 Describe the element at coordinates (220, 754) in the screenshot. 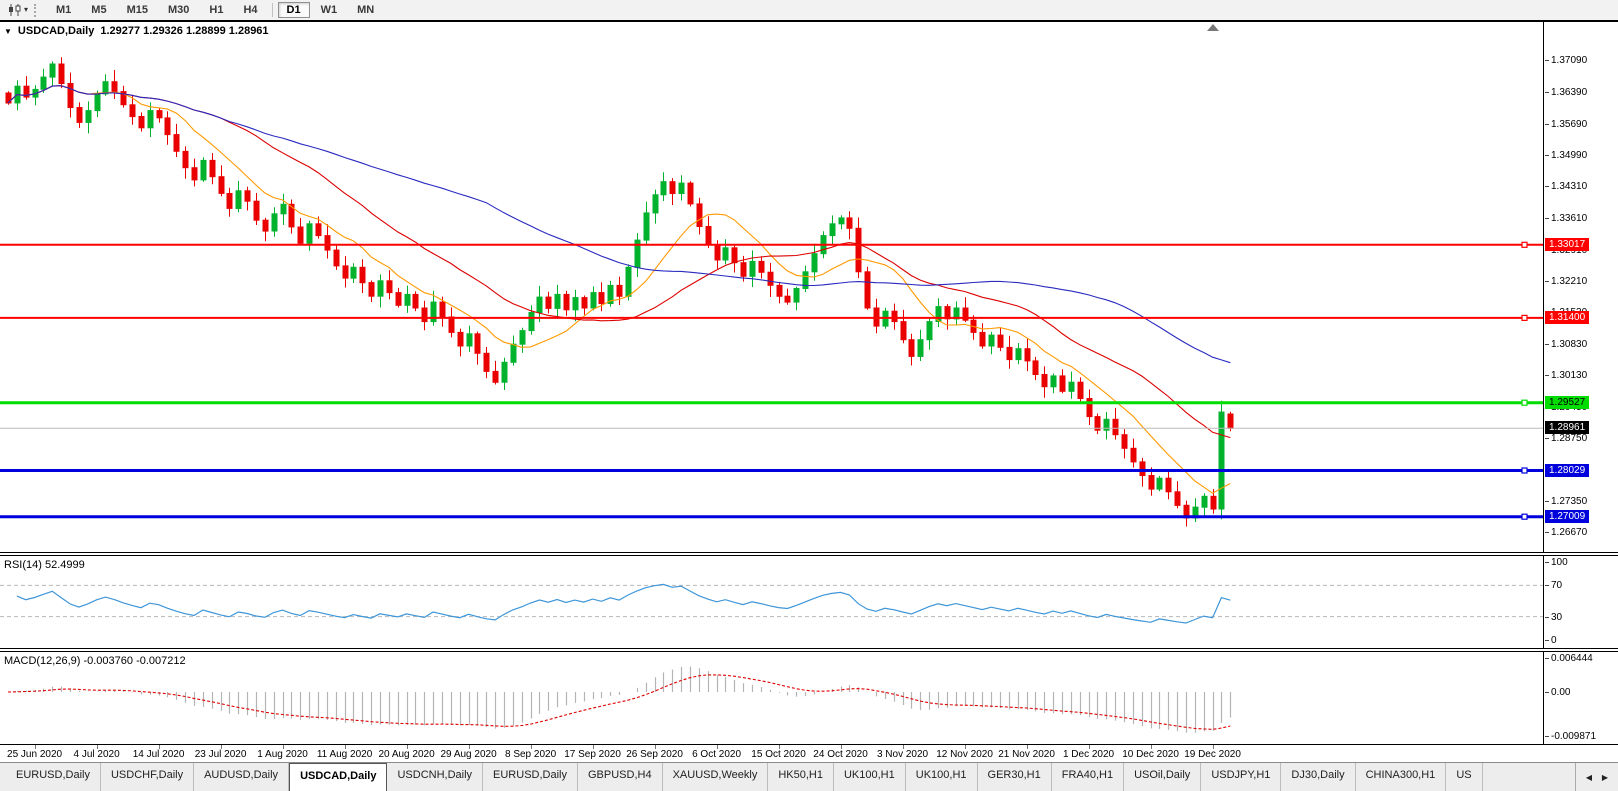

I see `date-label: 23 Jul 2020` at that location.